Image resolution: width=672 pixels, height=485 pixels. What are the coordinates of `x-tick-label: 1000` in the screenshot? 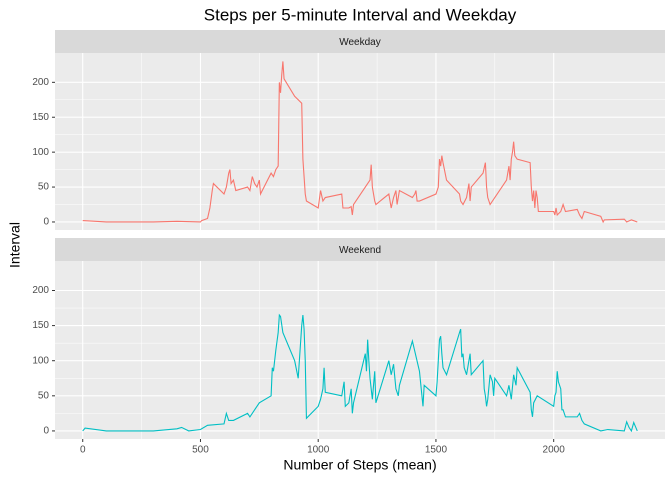 It's located at (318, 450).